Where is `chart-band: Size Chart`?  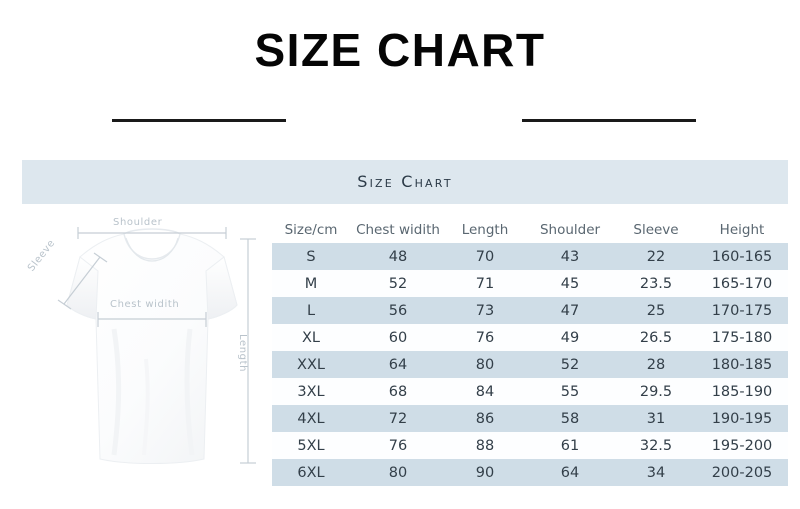
chart-band: Size Chart is located at coordinates (405, 182).